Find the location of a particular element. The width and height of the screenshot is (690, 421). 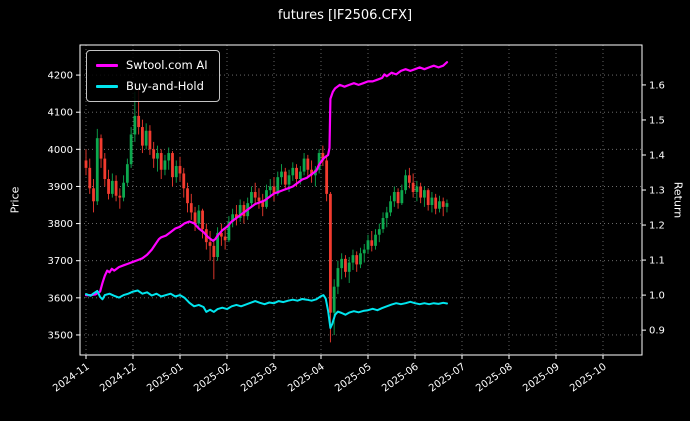

legend-label-ai: Swtool.com AI is located at coordinates (167, 65).